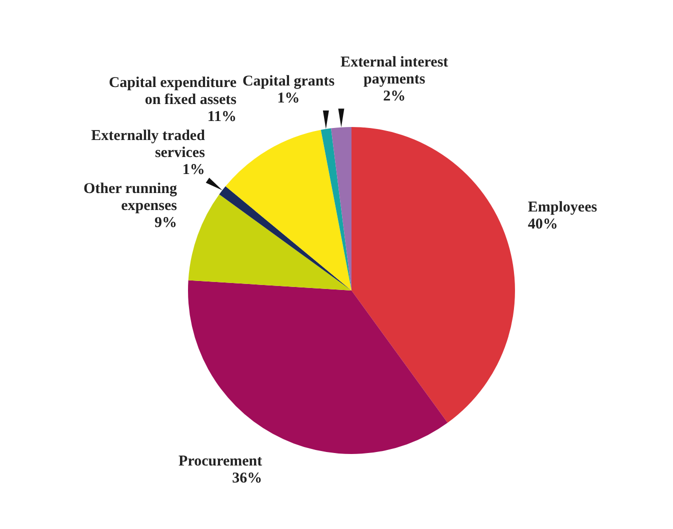 This screenshot has width=673, height=529. What do you see at coordinates (165, 222) in the screenshot?
I see `data-label: 9%` at bounding box center [165, 222].